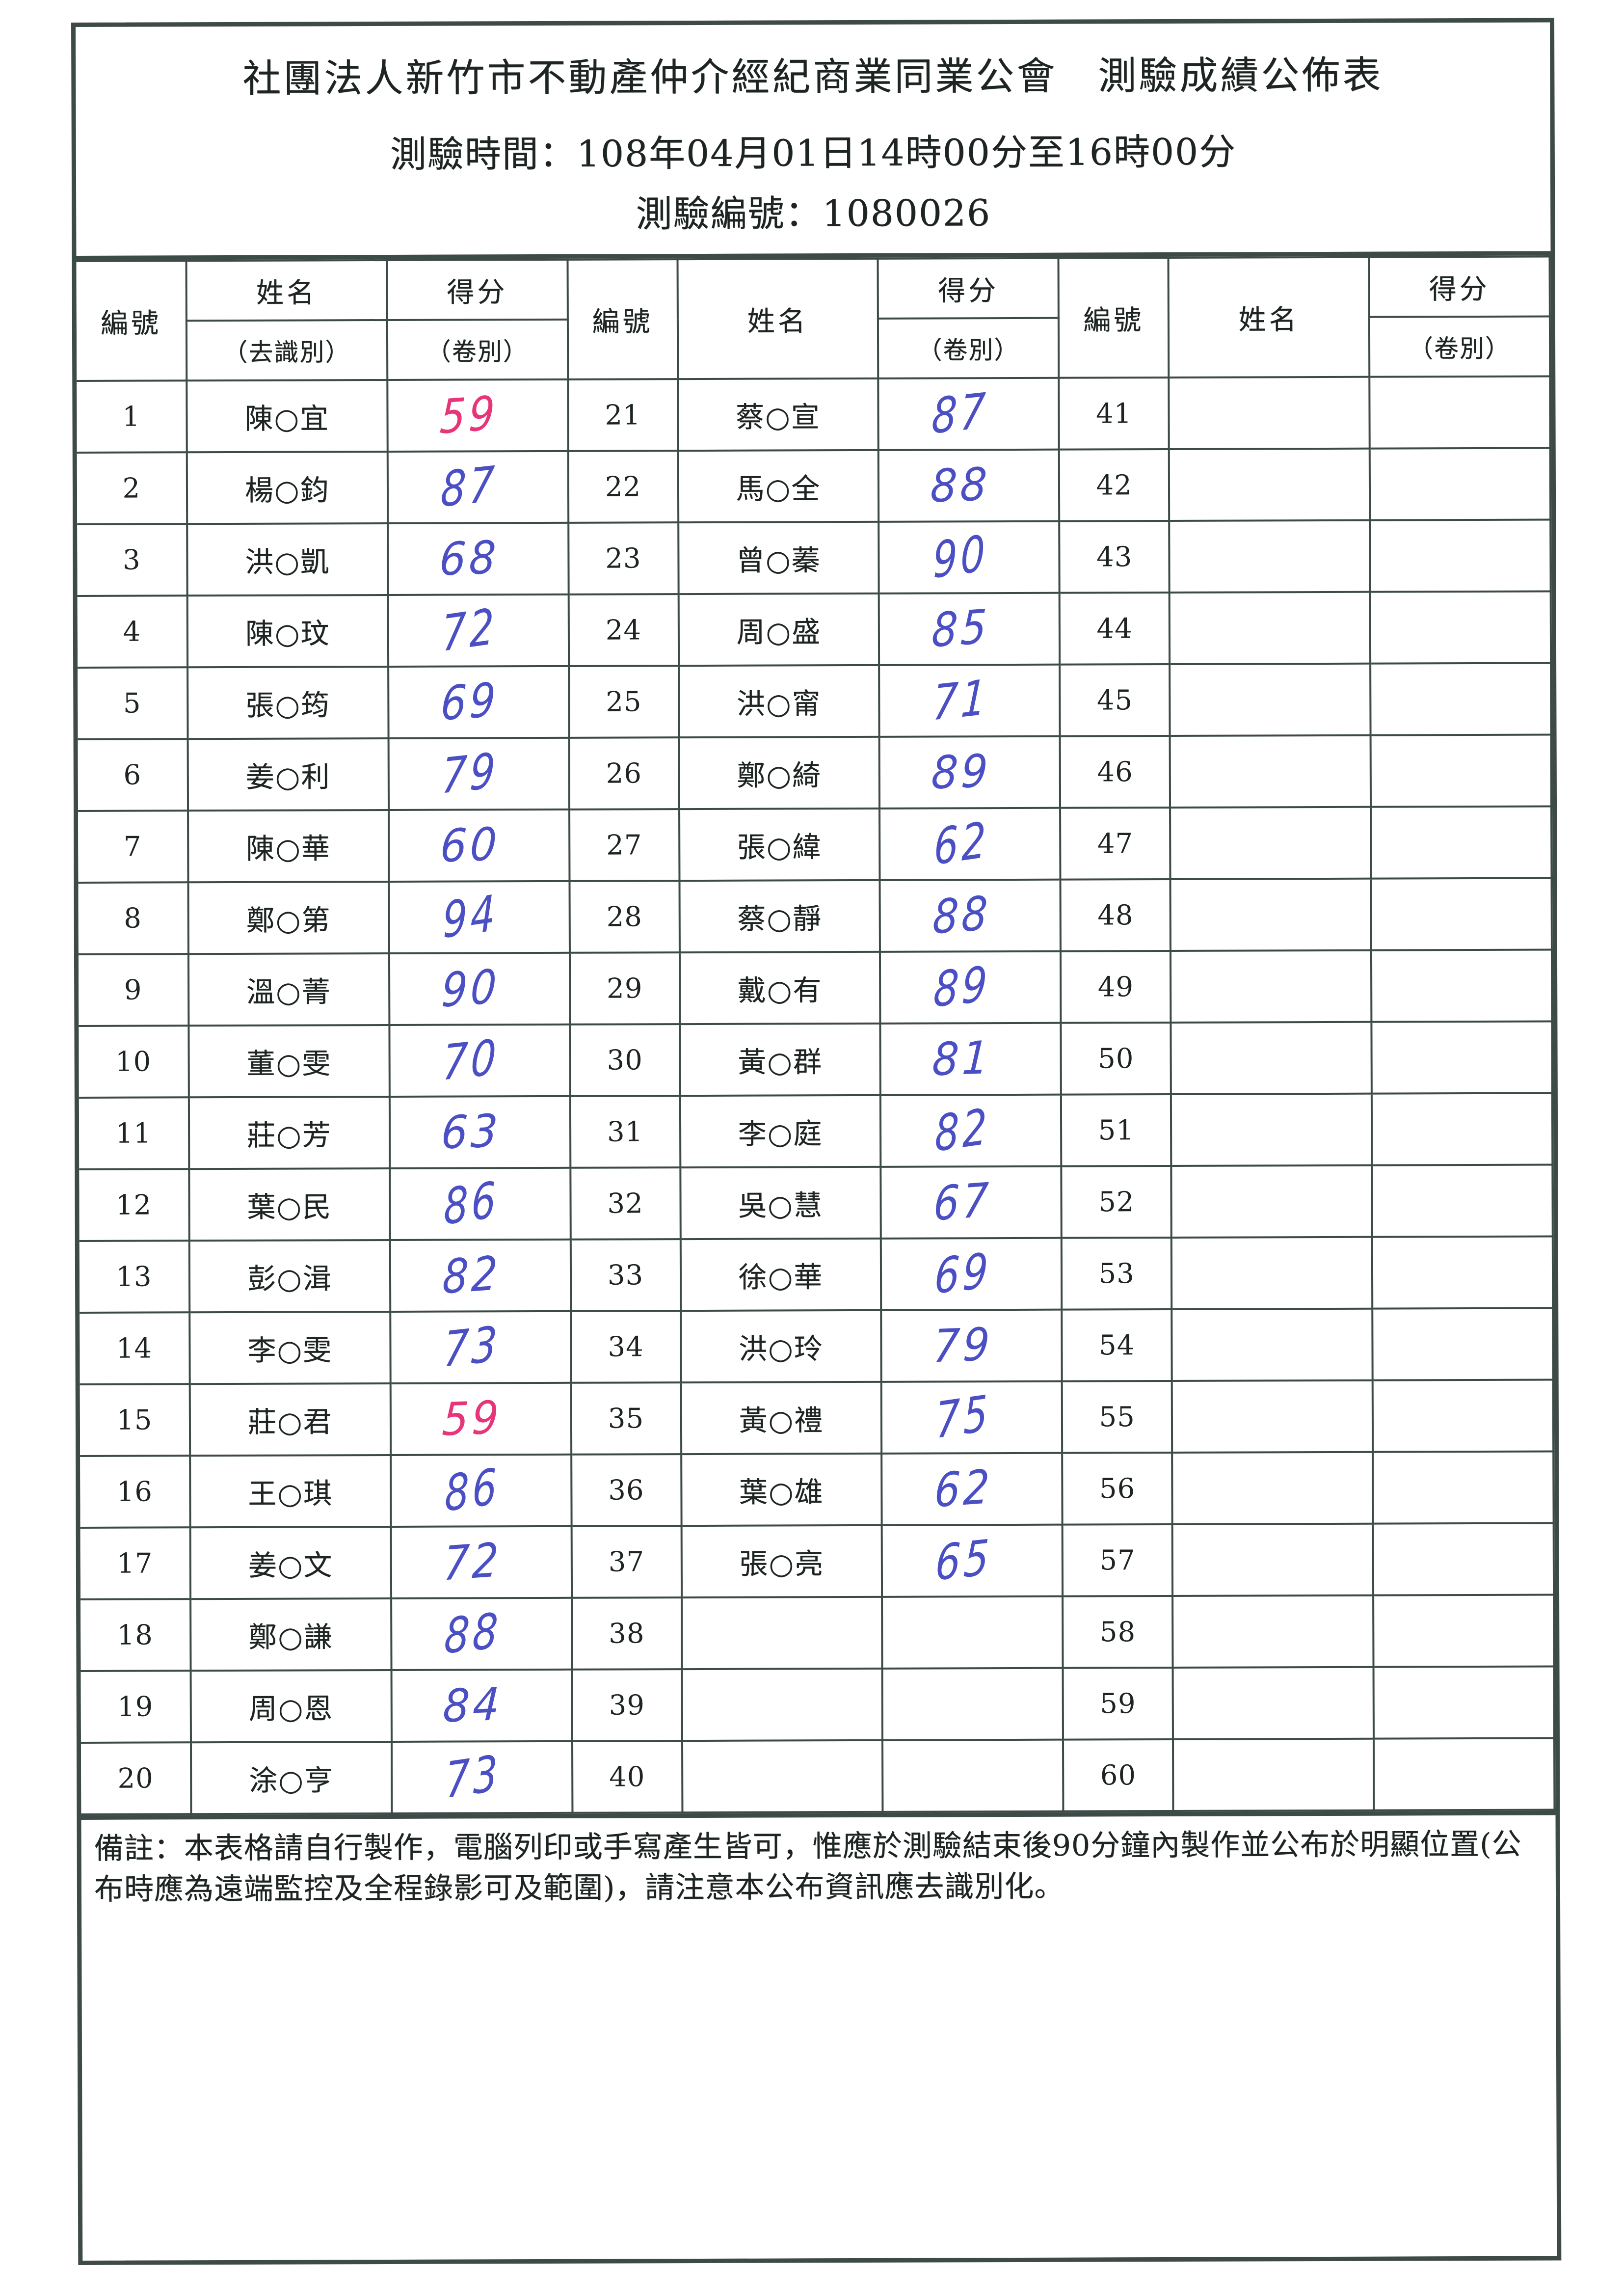 This screenshot has width=1623, height=2296. I want to click on cell-number: 20, so click(136, 1778).